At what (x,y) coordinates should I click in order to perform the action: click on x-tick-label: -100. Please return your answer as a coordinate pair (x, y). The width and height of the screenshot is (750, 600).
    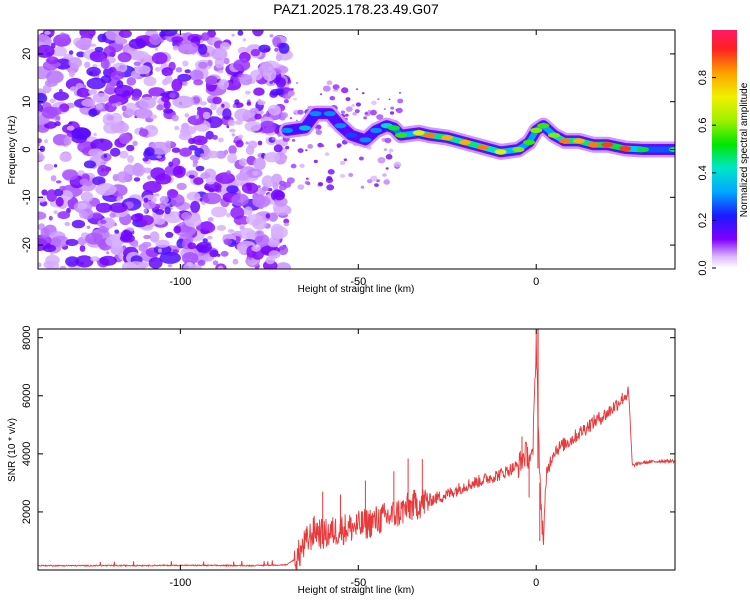
    Looking at the image, I should click on (180, 583).